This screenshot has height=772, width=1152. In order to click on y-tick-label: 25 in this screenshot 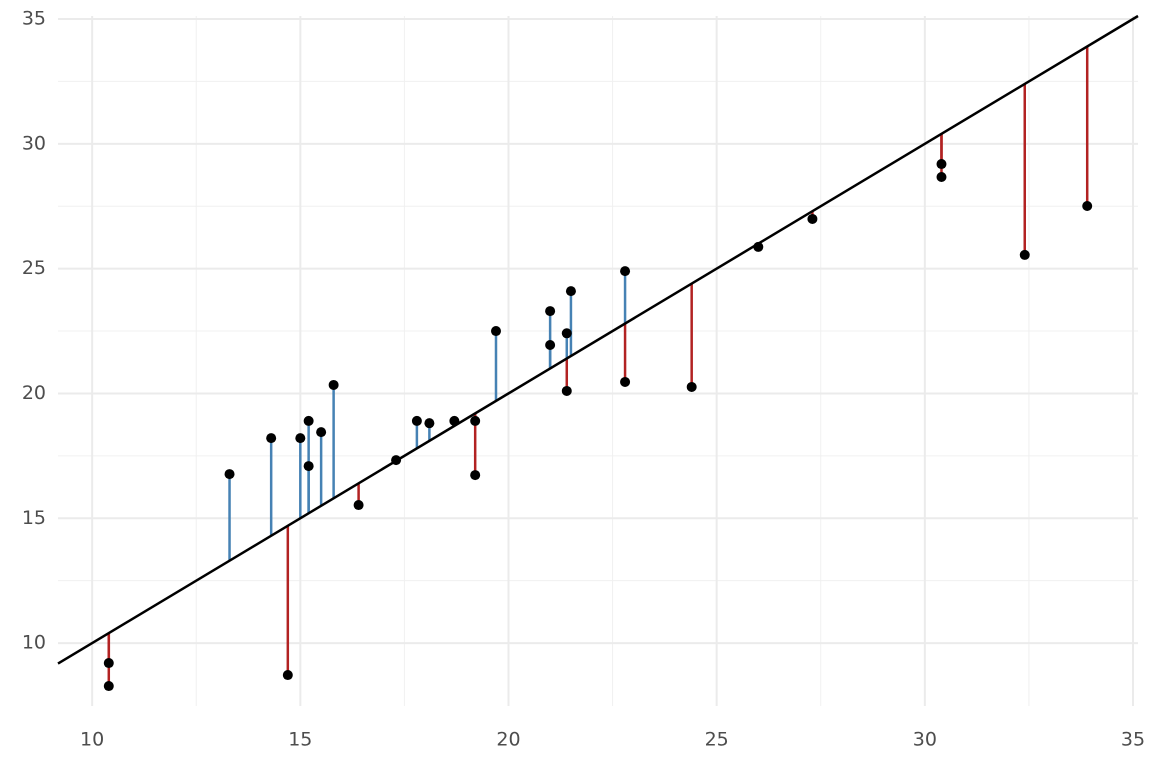, I will do `click(34, 268)`.